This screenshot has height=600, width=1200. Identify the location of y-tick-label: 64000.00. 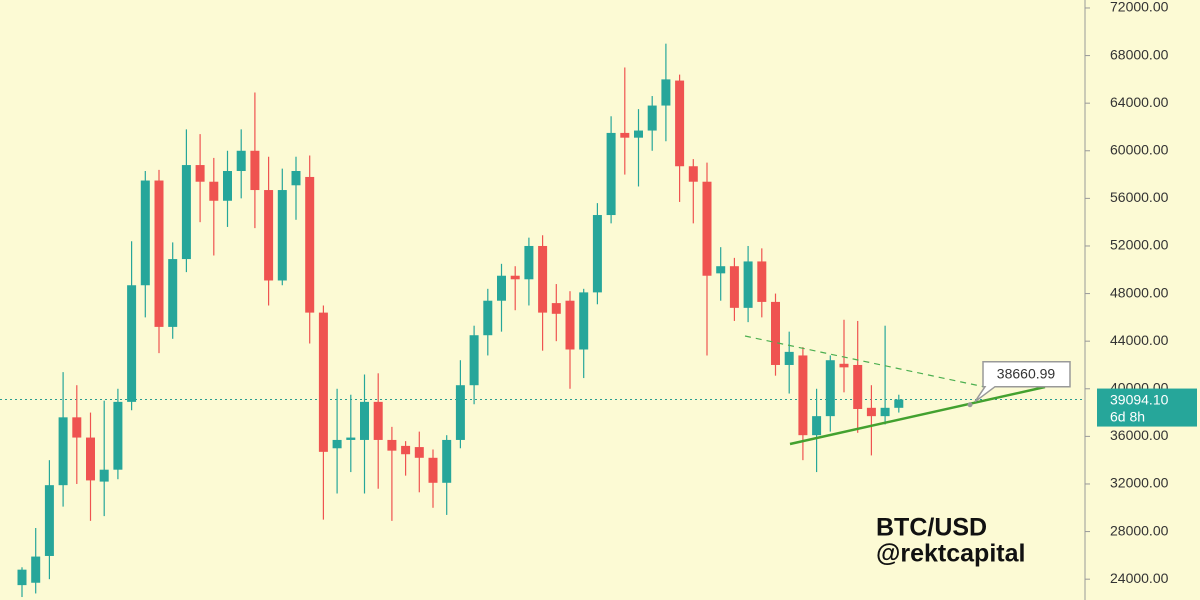
(1139, 102).